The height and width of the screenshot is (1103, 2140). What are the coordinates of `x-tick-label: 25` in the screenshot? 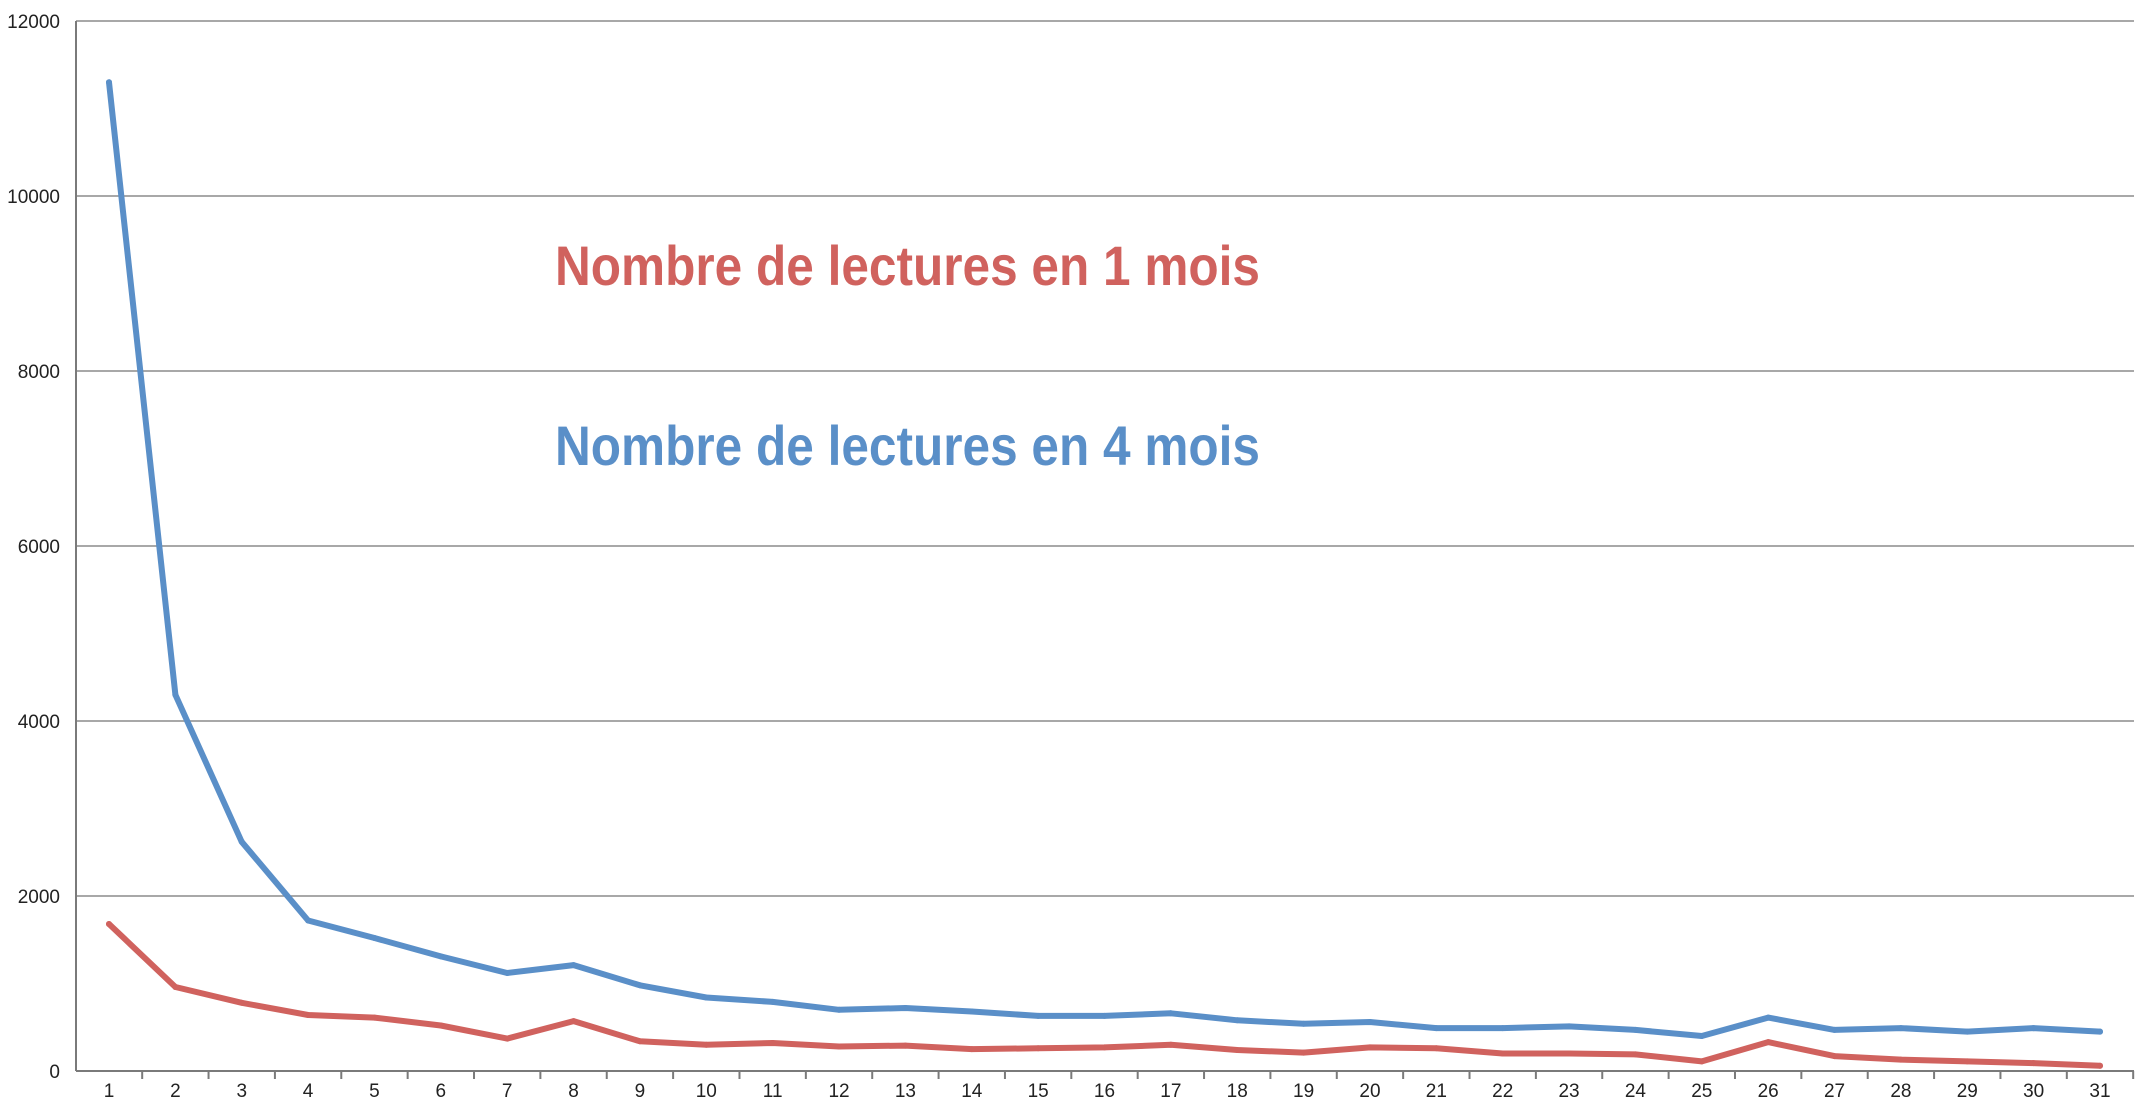 It's located at (1701, 1091).